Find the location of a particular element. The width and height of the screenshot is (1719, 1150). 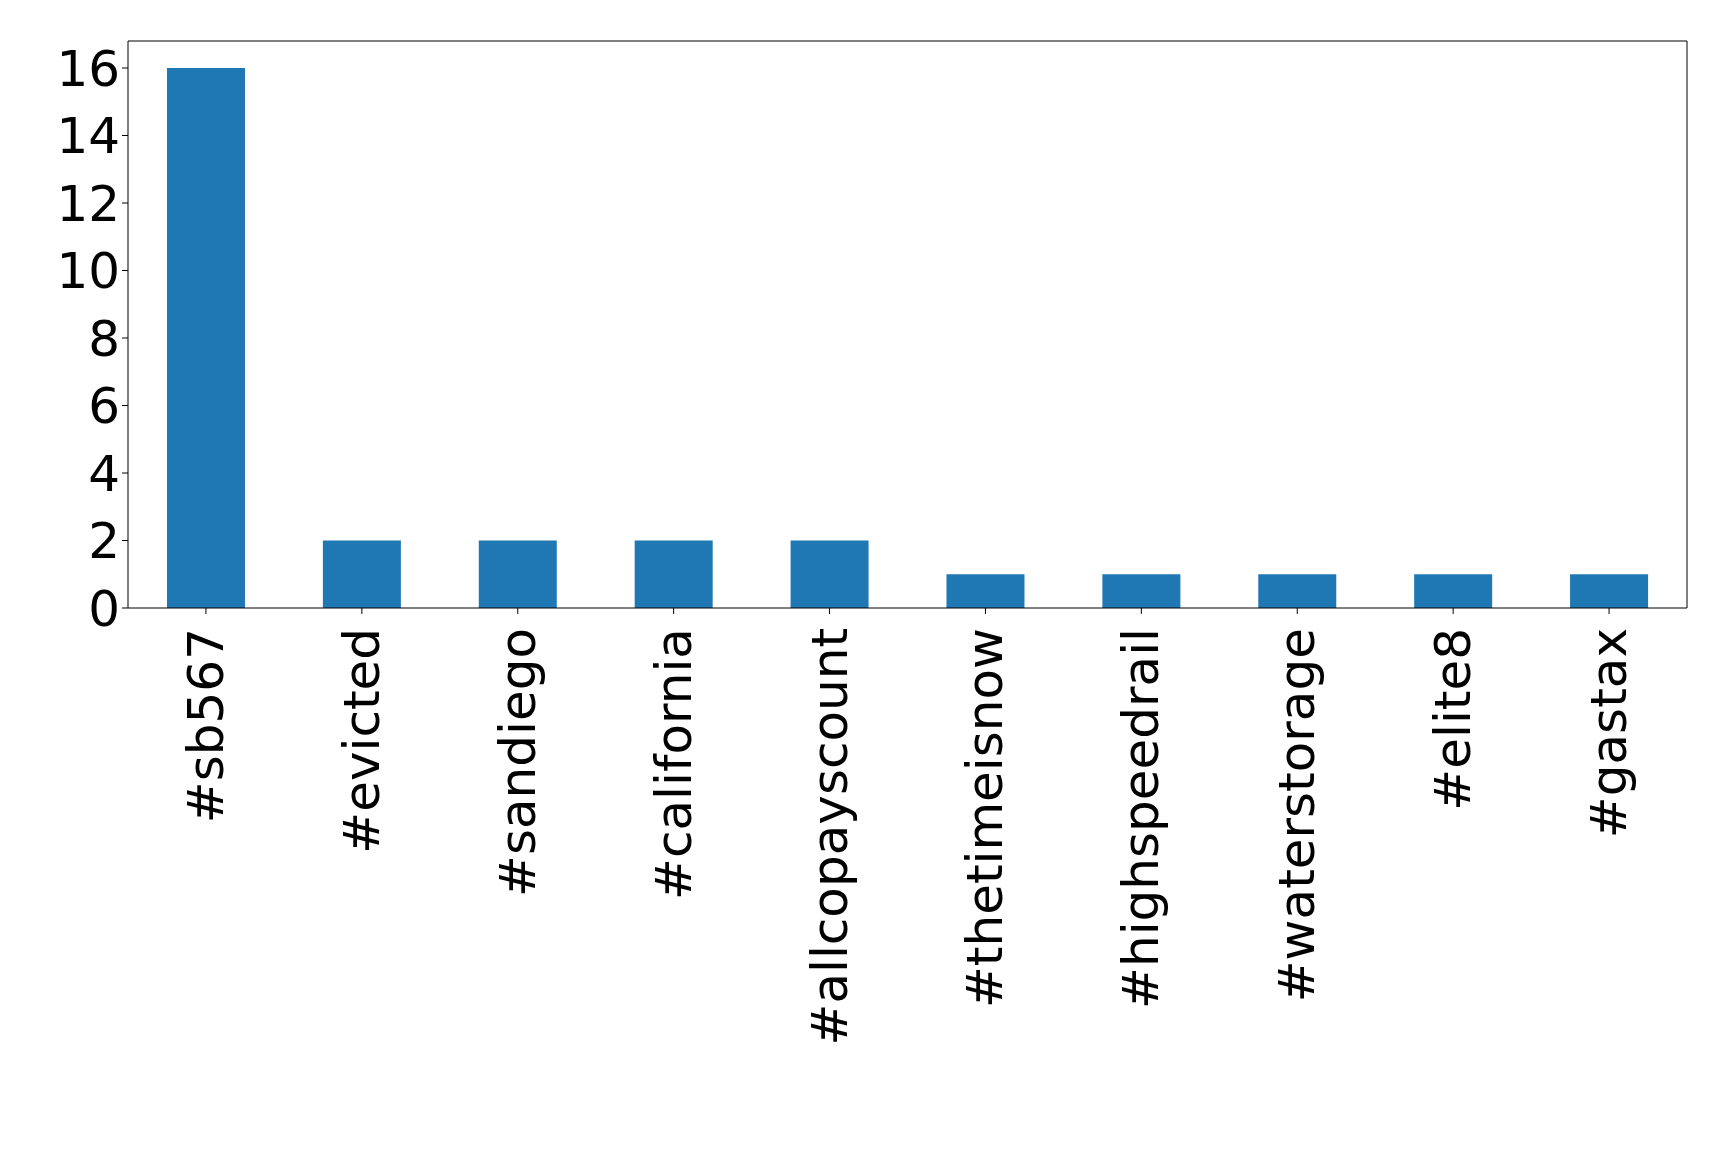

x-tick-label: #evicted is located at coordinates (361, 741).